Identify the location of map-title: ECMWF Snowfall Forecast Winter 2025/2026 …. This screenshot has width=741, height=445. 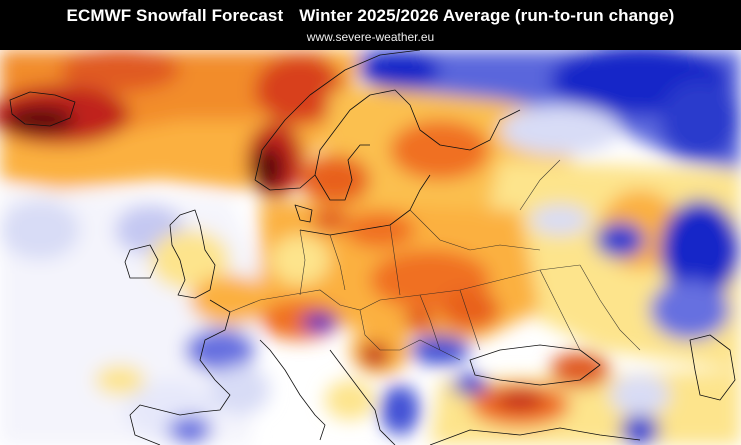
(370, 16).